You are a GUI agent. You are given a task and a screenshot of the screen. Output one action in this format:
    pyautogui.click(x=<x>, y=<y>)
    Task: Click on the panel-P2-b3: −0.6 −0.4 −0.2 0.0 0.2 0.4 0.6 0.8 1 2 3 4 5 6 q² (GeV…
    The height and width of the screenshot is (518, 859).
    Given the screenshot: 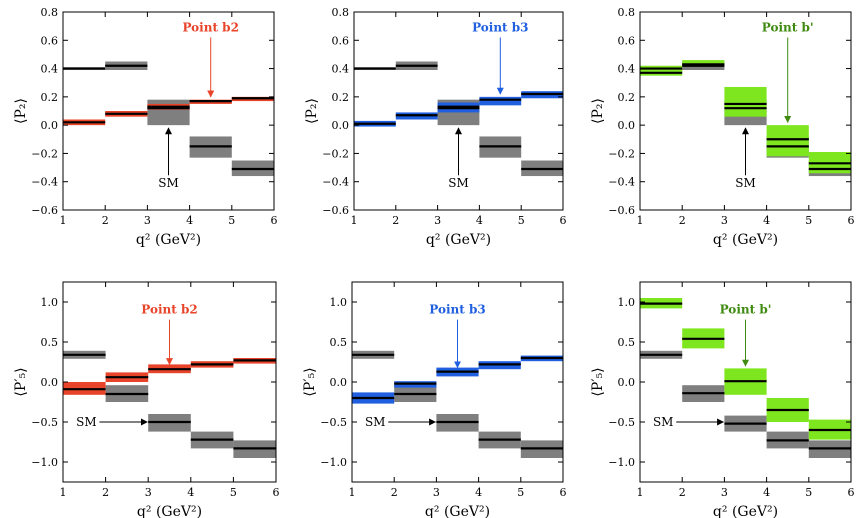 What is the action you would take?
    pyautogui.click(x=435, y=127)
    